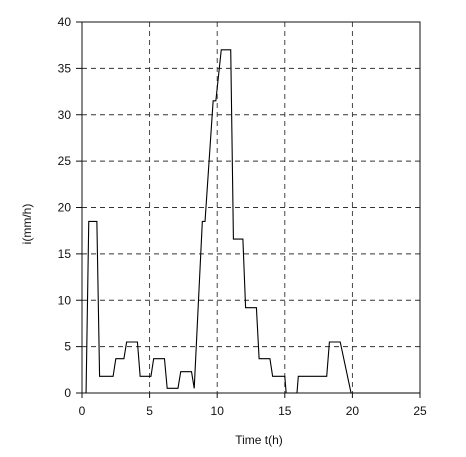  Describe the element at coordinates (27, 224) in the screenshot. I see `y-axis-title: i(mm/h)` at that location.